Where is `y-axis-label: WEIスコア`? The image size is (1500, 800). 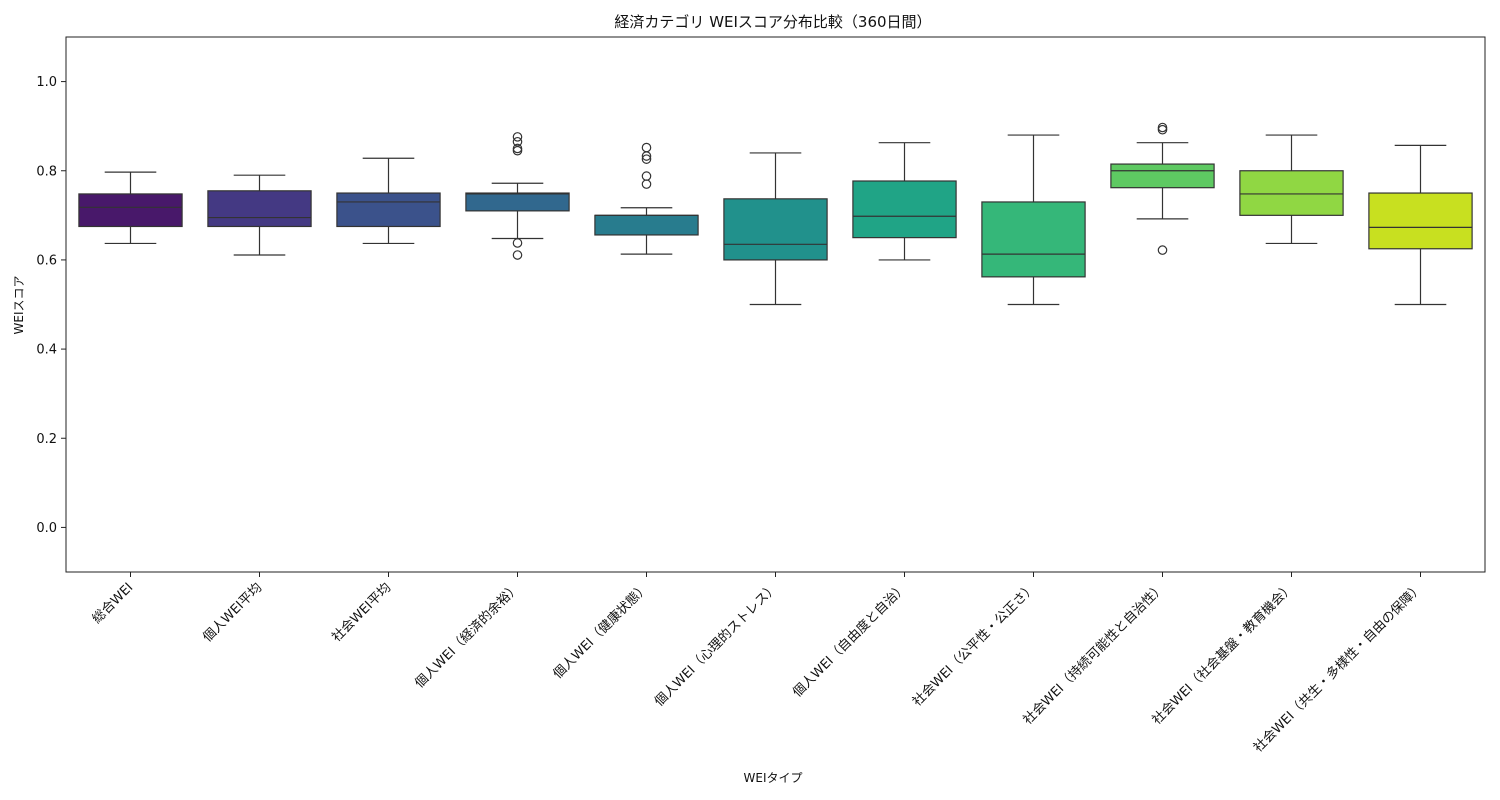
y-axis-label: WEIスコア is located at coordinates (19, 305).